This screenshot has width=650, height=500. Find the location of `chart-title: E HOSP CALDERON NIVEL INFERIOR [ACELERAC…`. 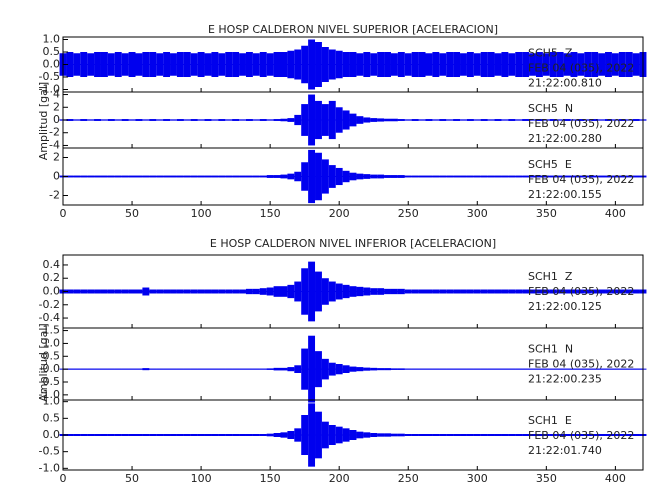

chart-title: E HOSP CALDERON NIVEL INFERIOR [ACELERAC… is located at coordinates (353, 243).